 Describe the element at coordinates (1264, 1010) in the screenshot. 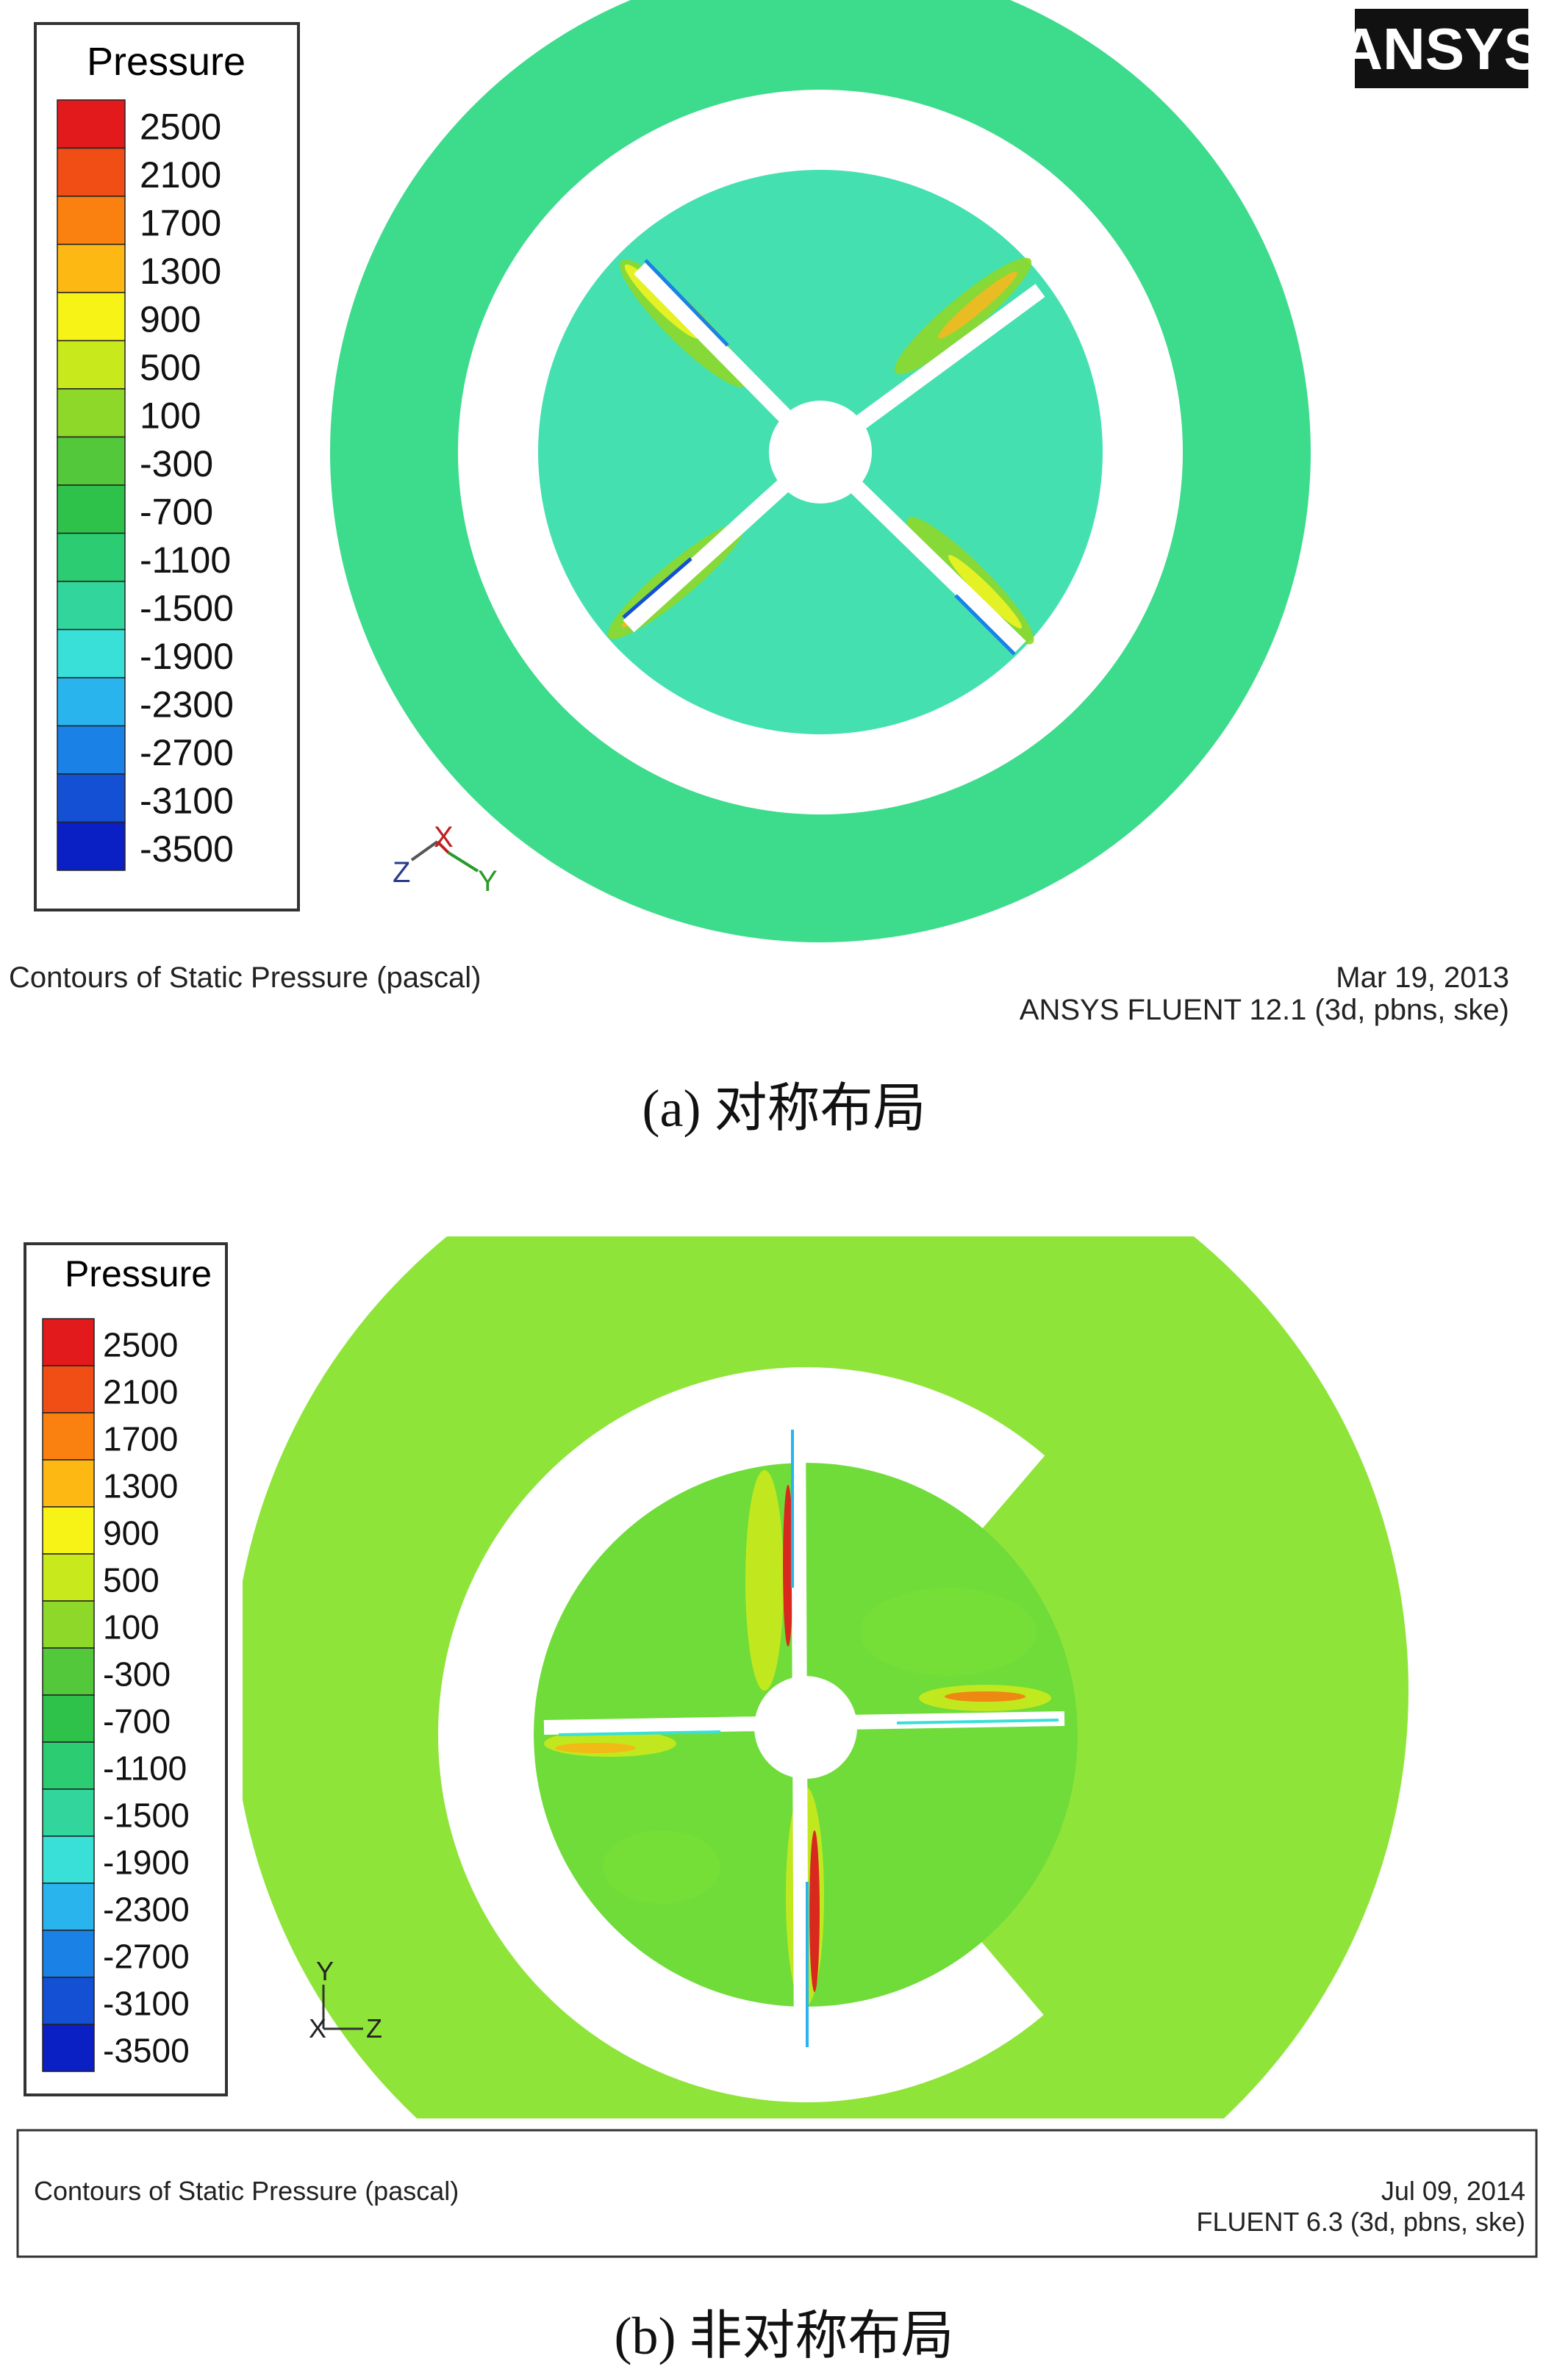

I see `footer-solver: ANSYS FLUENT 12.1 (3d, pbns, ske)` at that location.